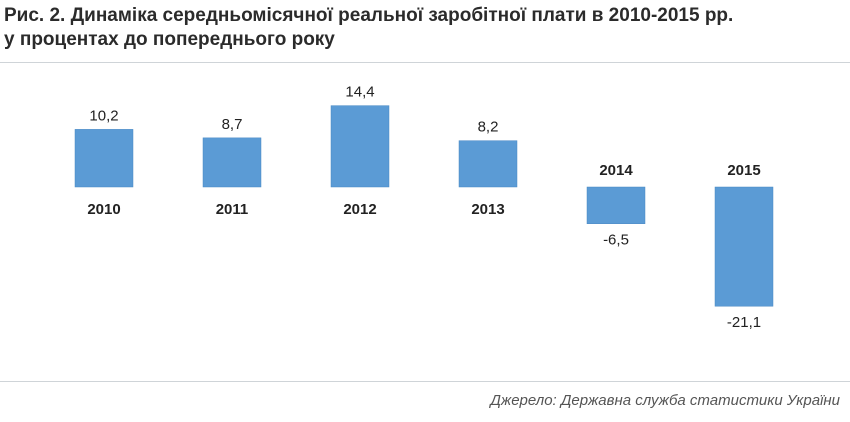 Image resolution: width=850 pixels, height=422 pixels. Describe the element at coordinates (616, 170) in the screenshot. I see `category-label-2014: 2014` at that location.